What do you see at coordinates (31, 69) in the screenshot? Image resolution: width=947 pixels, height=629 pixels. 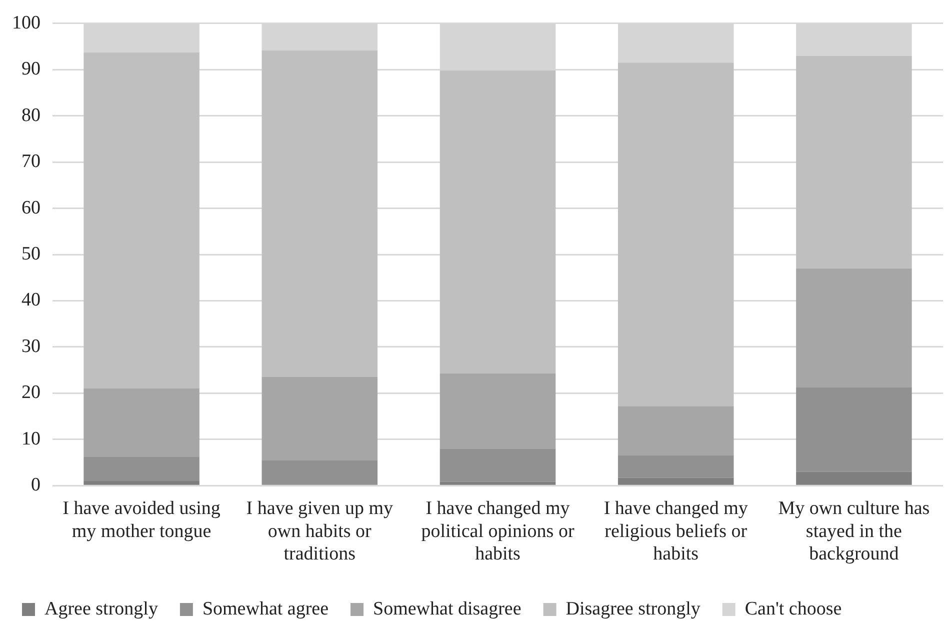 I see `y-tick-label: 90` at bounding box center [31, 69].